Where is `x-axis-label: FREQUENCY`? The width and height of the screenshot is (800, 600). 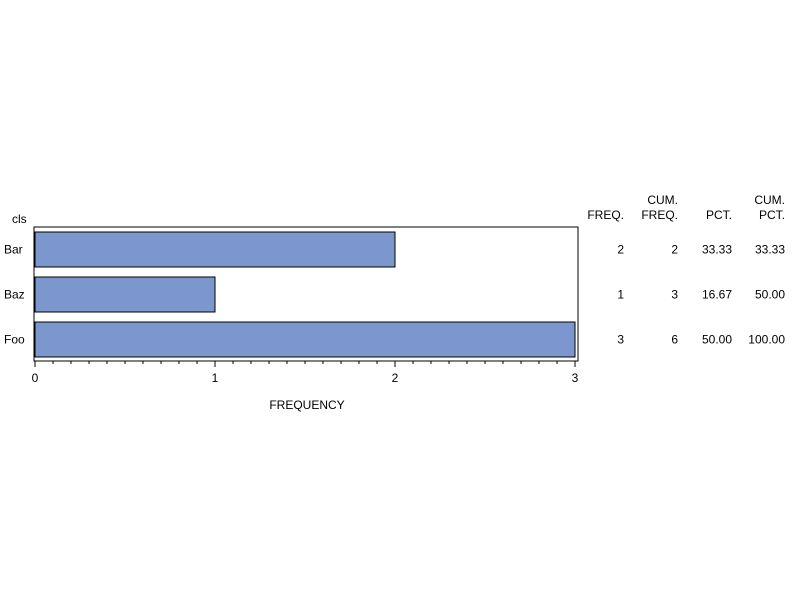
x-axis-label: FREQUENCY is located at coordinates (306, 405).